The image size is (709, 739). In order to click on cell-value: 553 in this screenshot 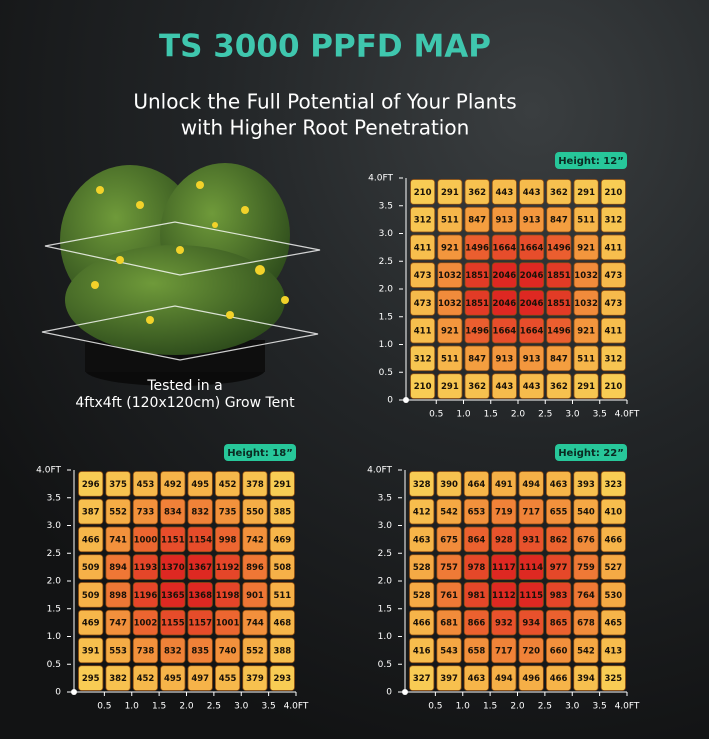, I will do `click(118, 651)`.